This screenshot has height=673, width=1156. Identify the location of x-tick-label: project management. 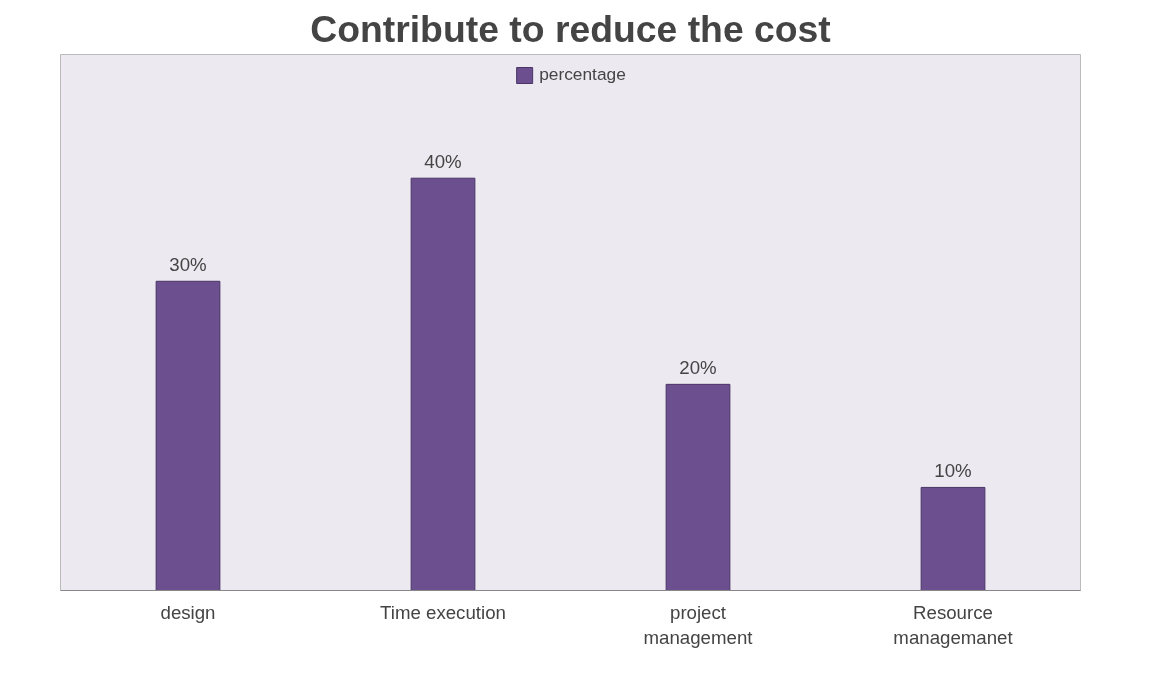
(698, 624).